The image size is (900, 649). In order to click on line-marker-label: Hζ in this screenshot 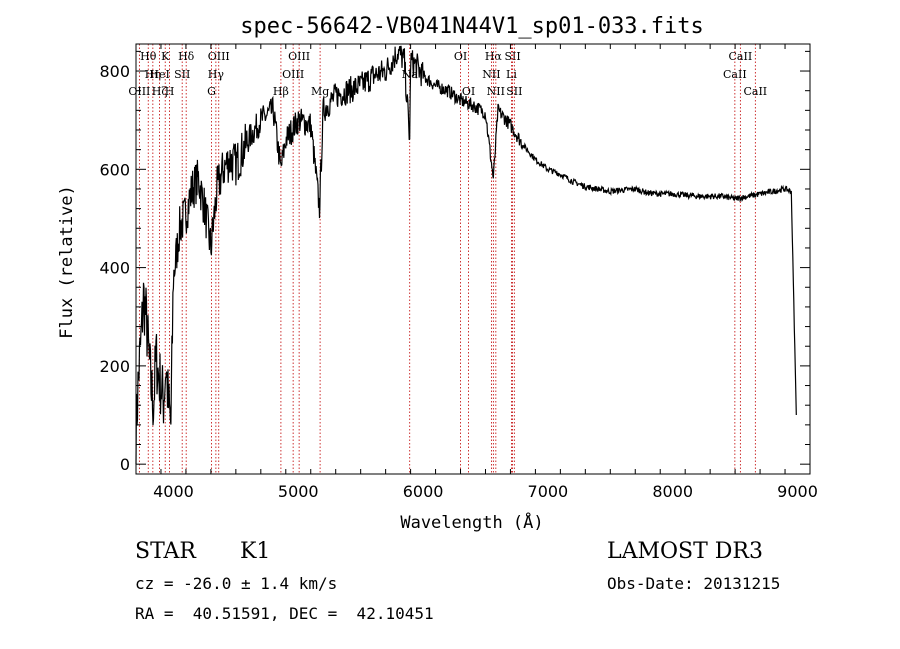, I will do `click(160, 91)`.